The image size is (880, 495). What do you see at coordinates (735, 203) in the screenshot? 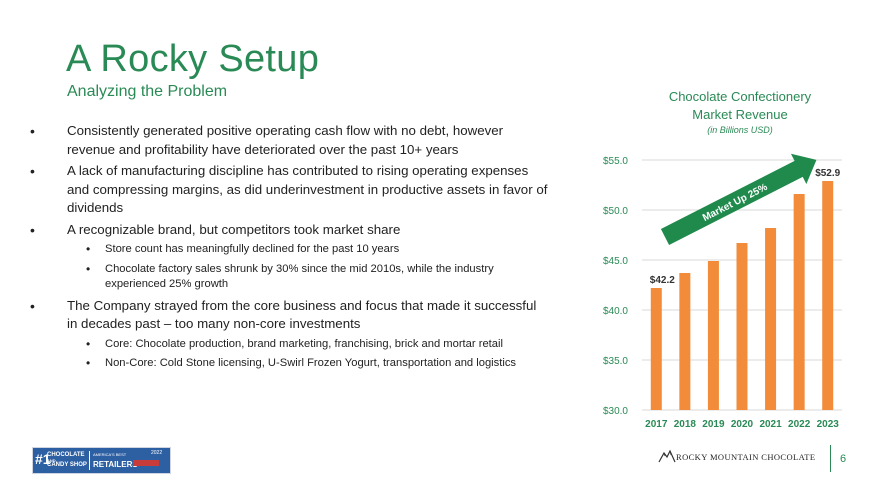
I see `trend-annotation: Market Up 25%` at bounding box center [735, 203].